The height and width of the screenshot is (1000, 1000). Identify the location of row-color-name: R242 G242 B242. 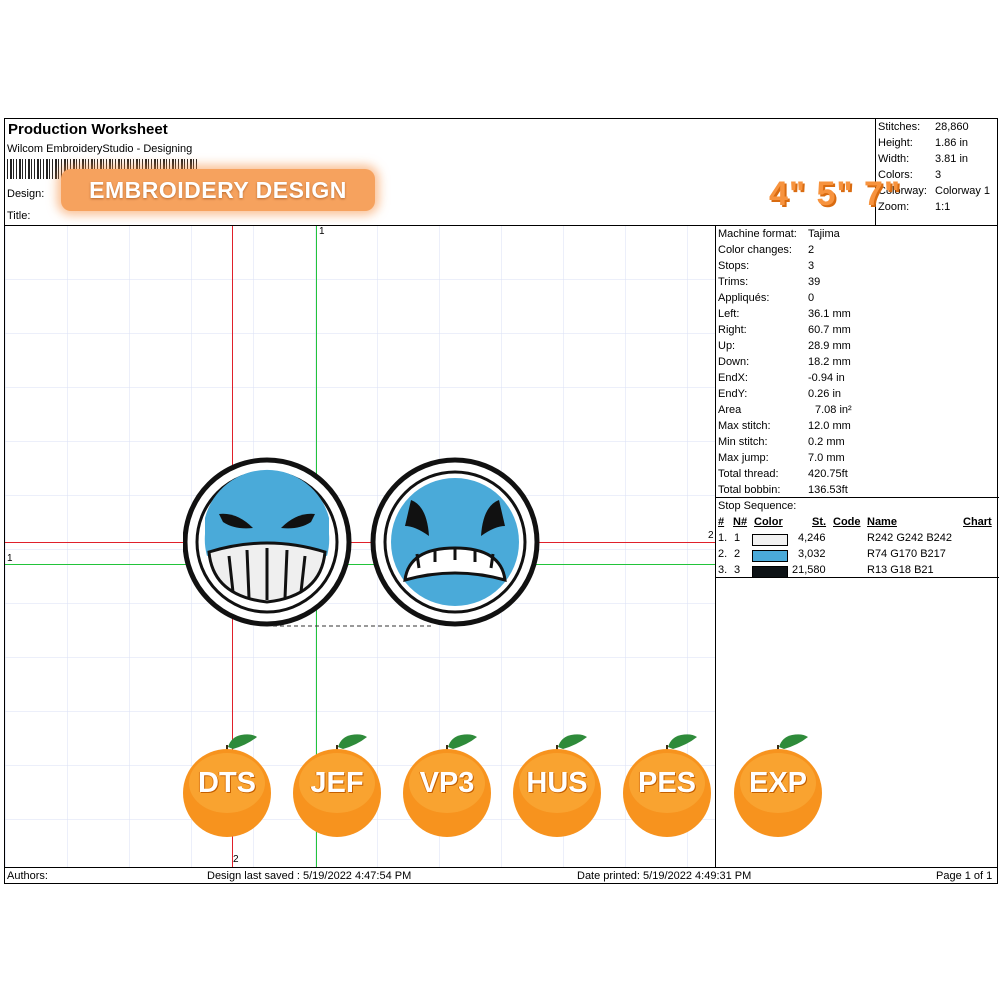
(910, 538).